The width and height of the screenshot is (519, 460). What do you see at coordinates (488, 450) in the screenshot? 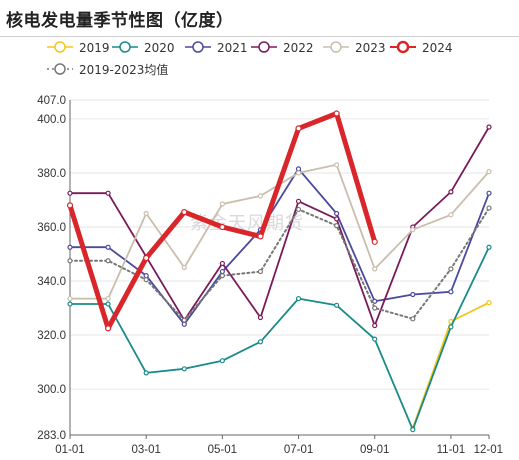
I see `x-tick-label: 12-01` at bounding box center [488, 450].